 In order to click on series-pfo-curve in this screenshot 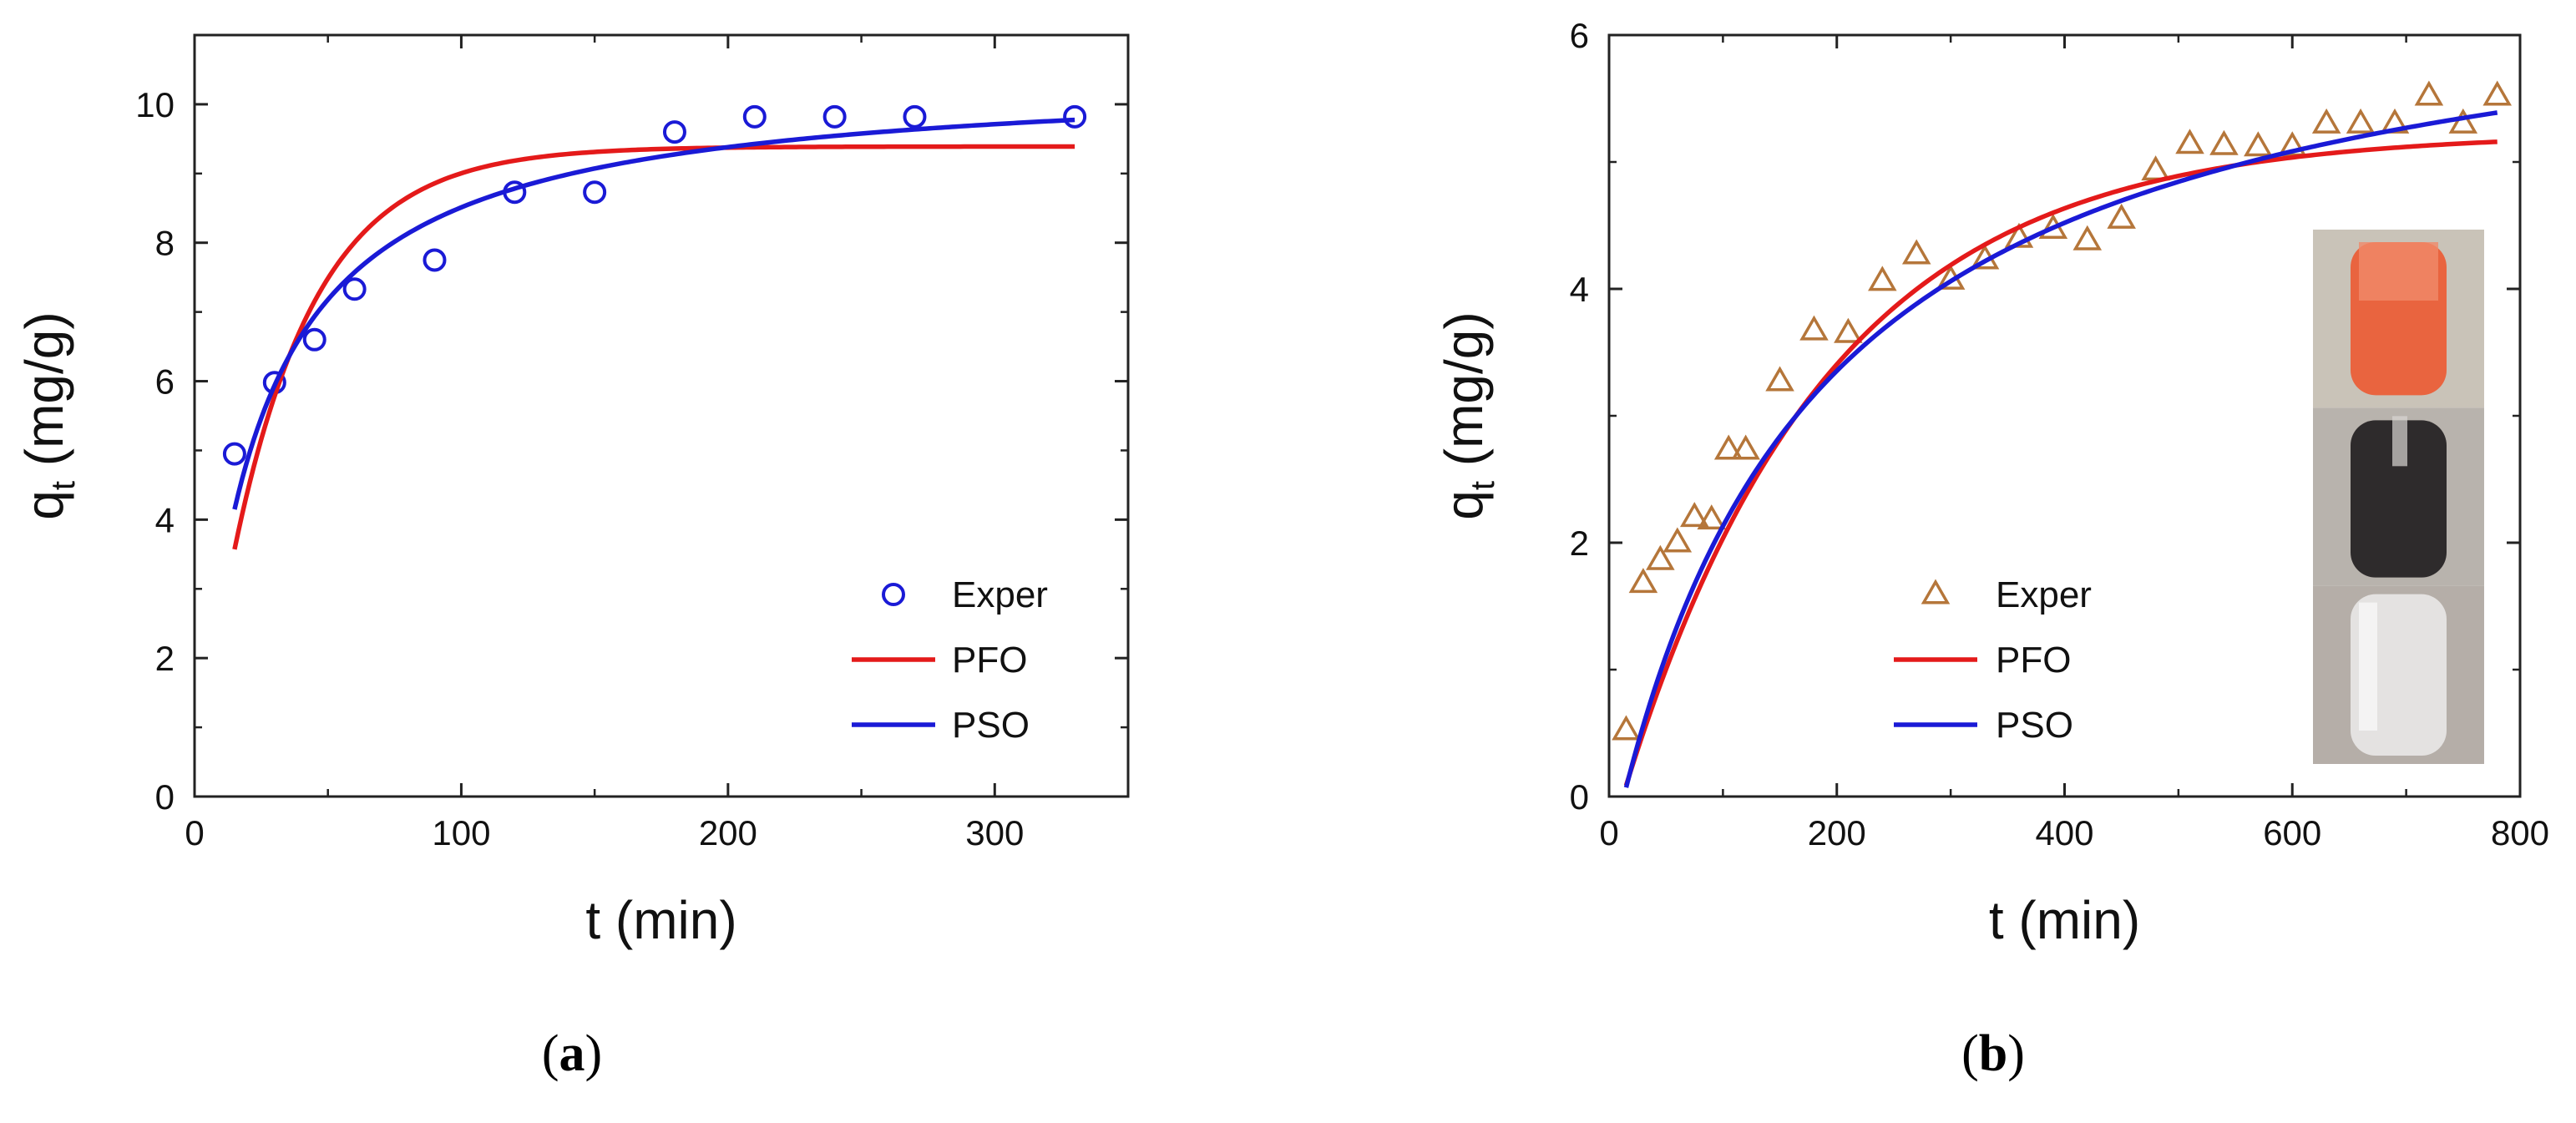, I will do `click(654, 347)`.